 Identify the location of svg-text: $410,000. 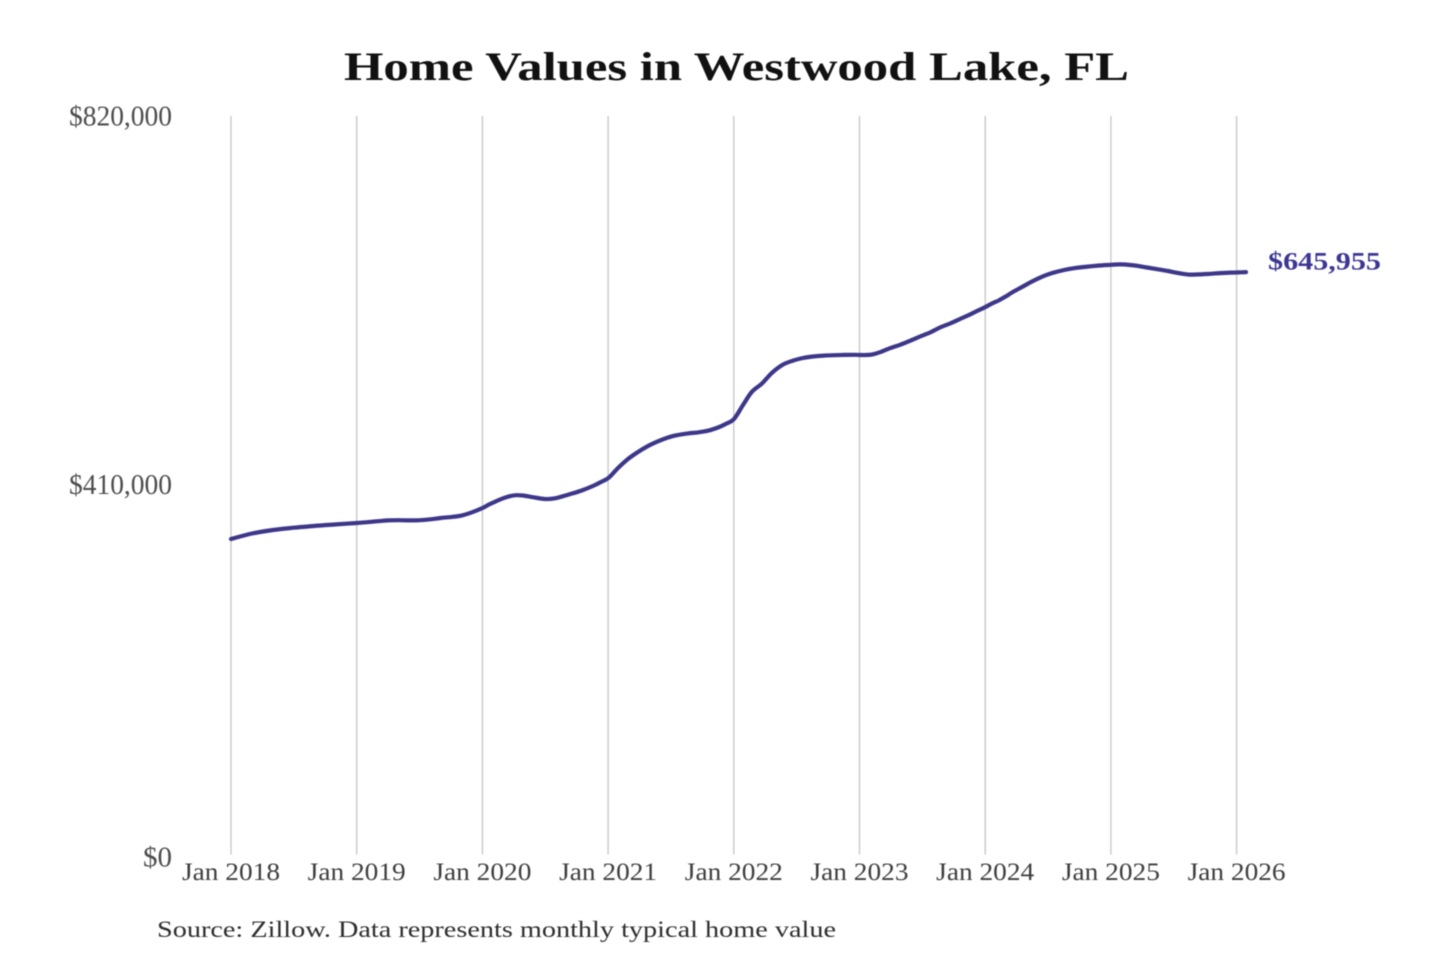
(120, 485).